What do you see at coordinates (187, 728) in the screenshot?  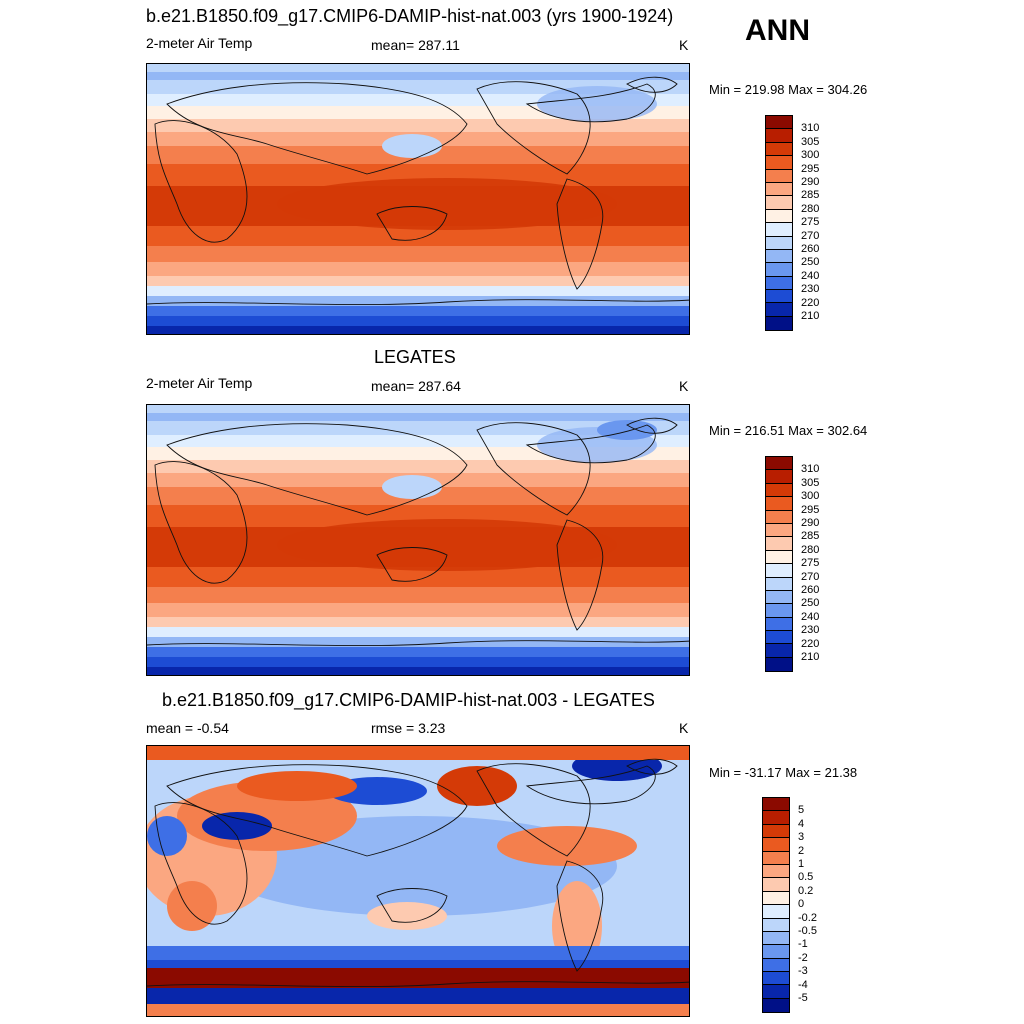 I see `panel3-mean-label: mean = -0.54` at bounding box center [187, 728].